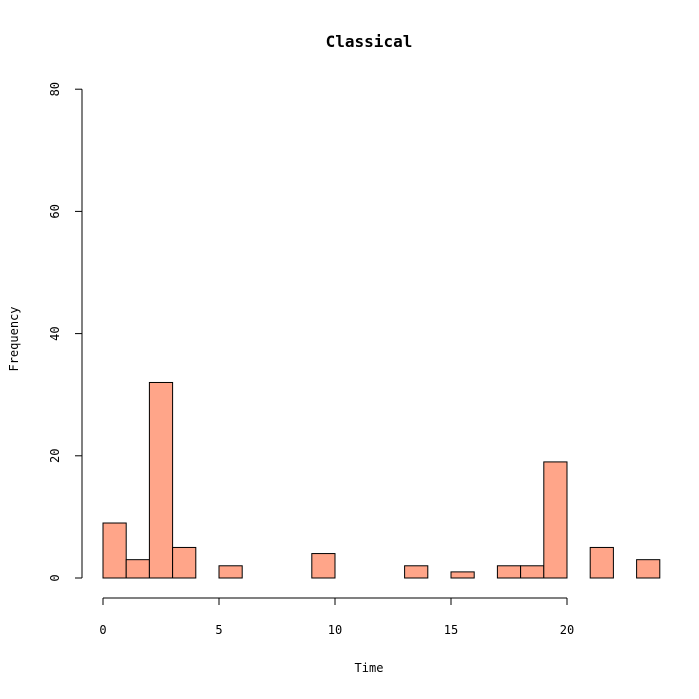 This screenshot has height=699, width=699. What do you see at coordinates (102, 630) in the screenshot?
I see `x-tick-label: 0` at bounding box center [102, 630].